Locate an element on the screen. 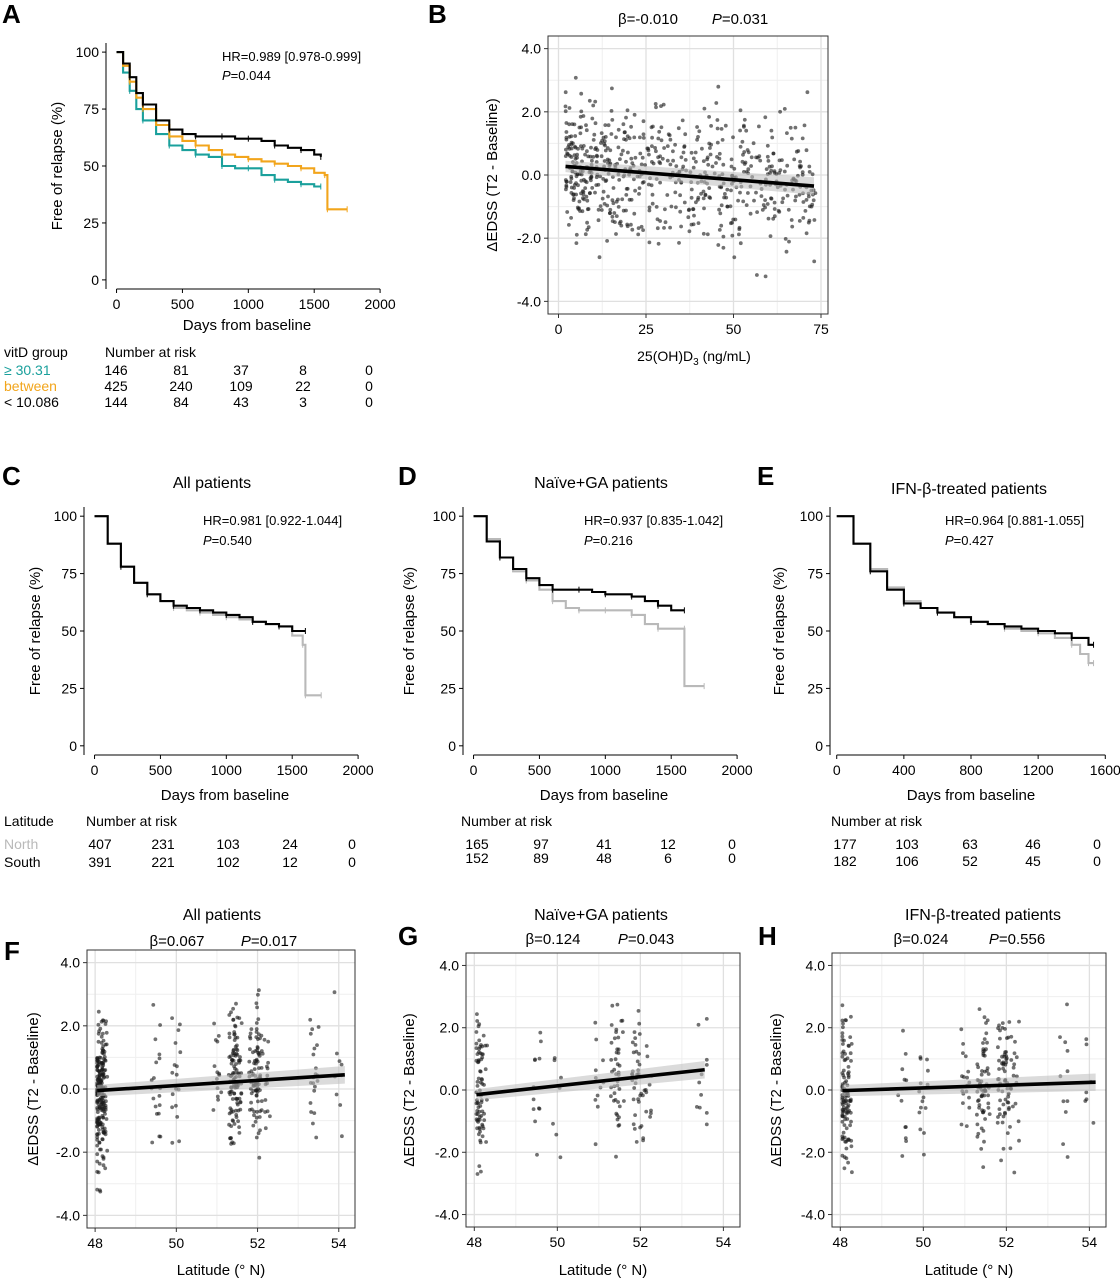 The width and height of the screenshot is (1120, 1280). x-tick-label: 1500 is located at coordinates (292, 770).